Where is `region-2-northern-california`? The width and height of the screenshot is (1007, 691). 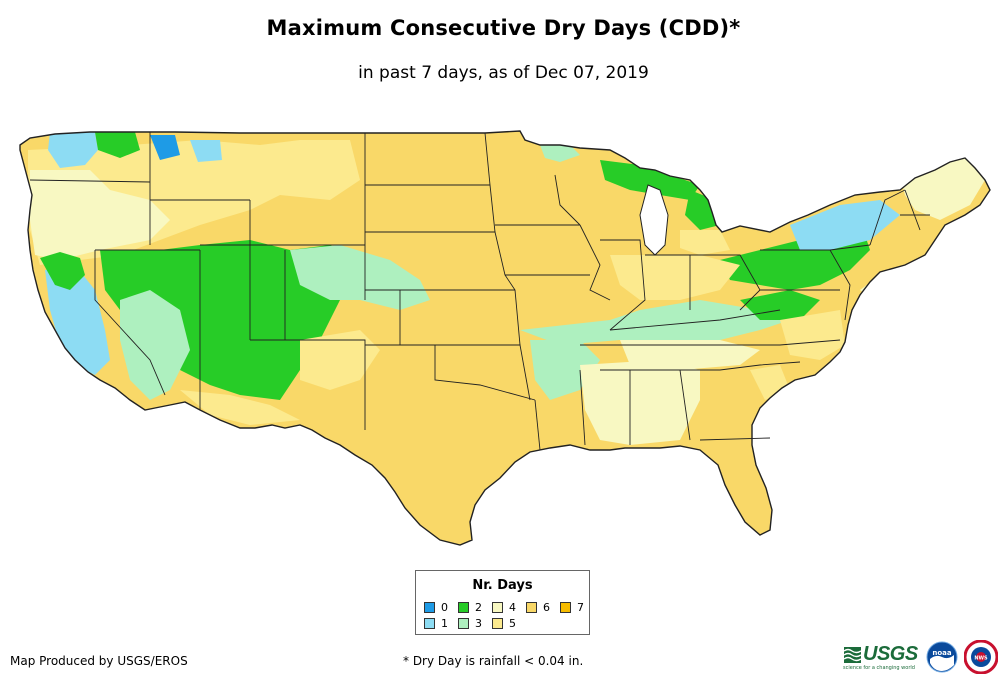 region-2-northern-california is located at coordinates (62, 271).